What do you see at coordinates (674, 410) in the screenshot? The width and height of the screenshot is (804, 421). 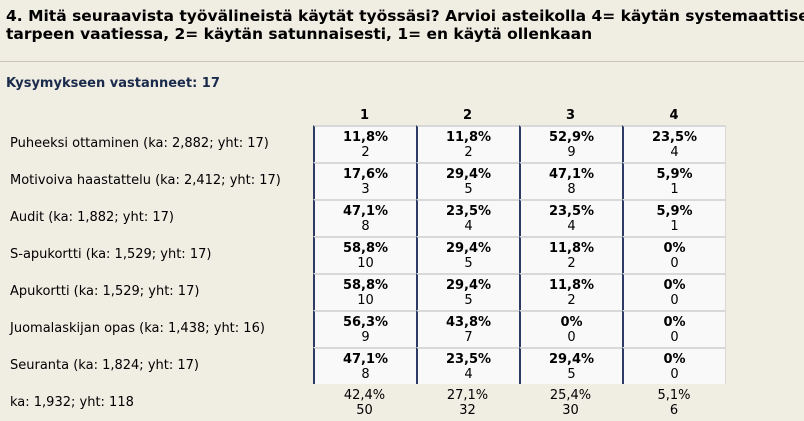 I see `total-count: 6` at bounding box center [674, 410].